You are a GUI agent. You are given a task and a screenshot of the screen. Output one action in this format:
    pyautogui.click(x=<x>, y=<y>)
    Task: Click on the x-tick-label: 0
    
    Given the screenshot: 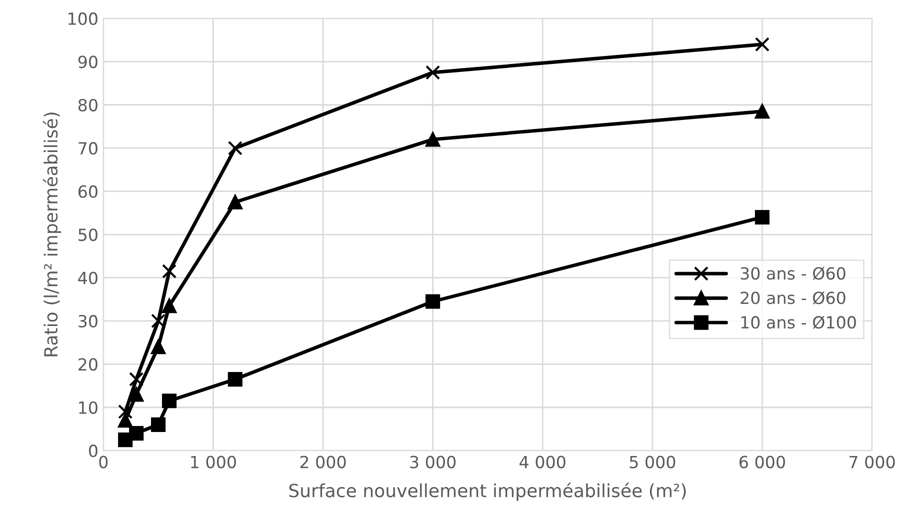 What is the action you would take?
    pyautogui.click(x=103, y=462)
    